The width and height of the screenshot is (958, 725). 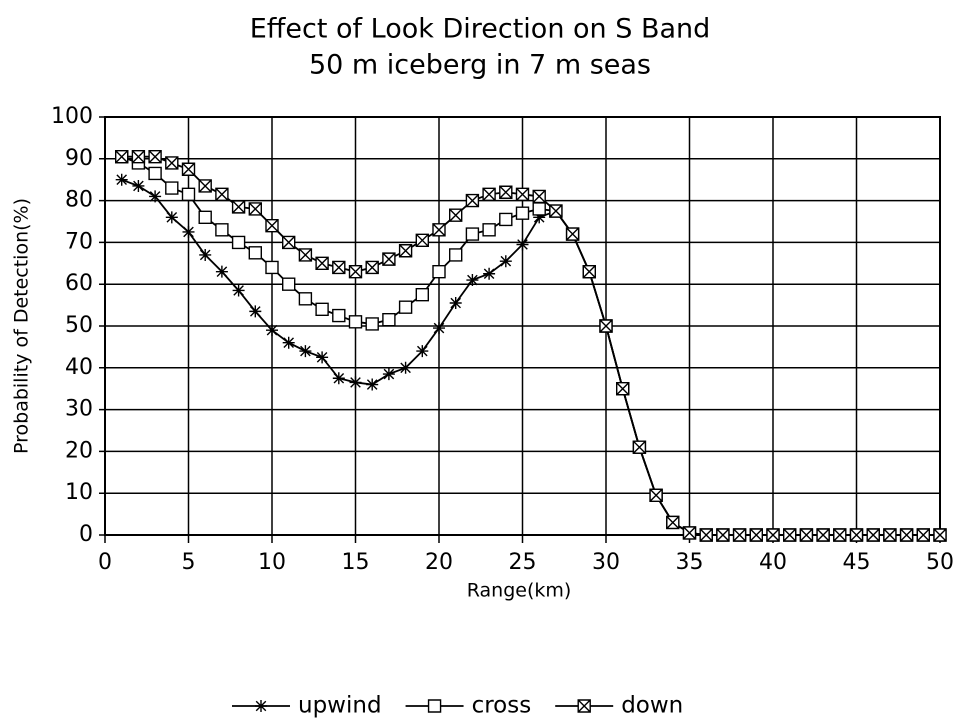 What do you see at coordinates (480, 65) in the screenshot?
I see `chart-subtitle: 50 m iceberg in 7 m seas` at bounding box center [480, 65].